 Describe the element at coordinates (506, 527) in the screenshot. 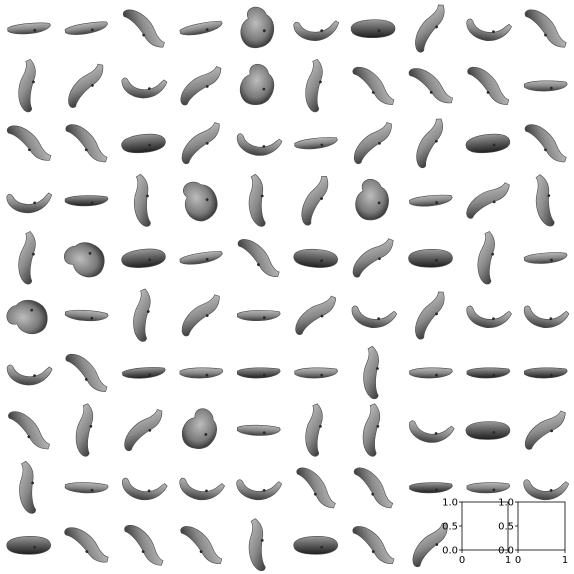

I see `y-tick-label: 0.5` at that location.